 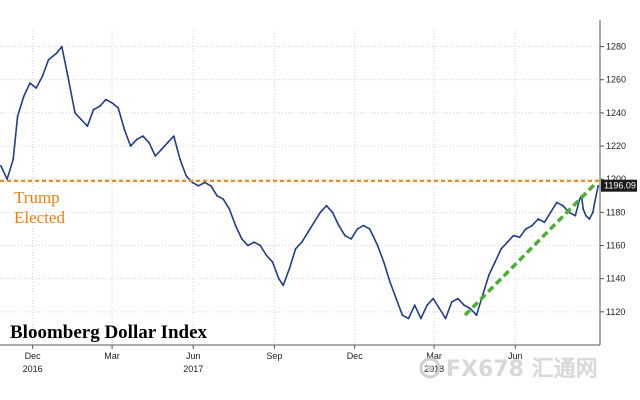 What do you see at coordinates (616, 80) in the screenshot?
I see `y-tick-label: 1260` at bounding box center [616, 80].